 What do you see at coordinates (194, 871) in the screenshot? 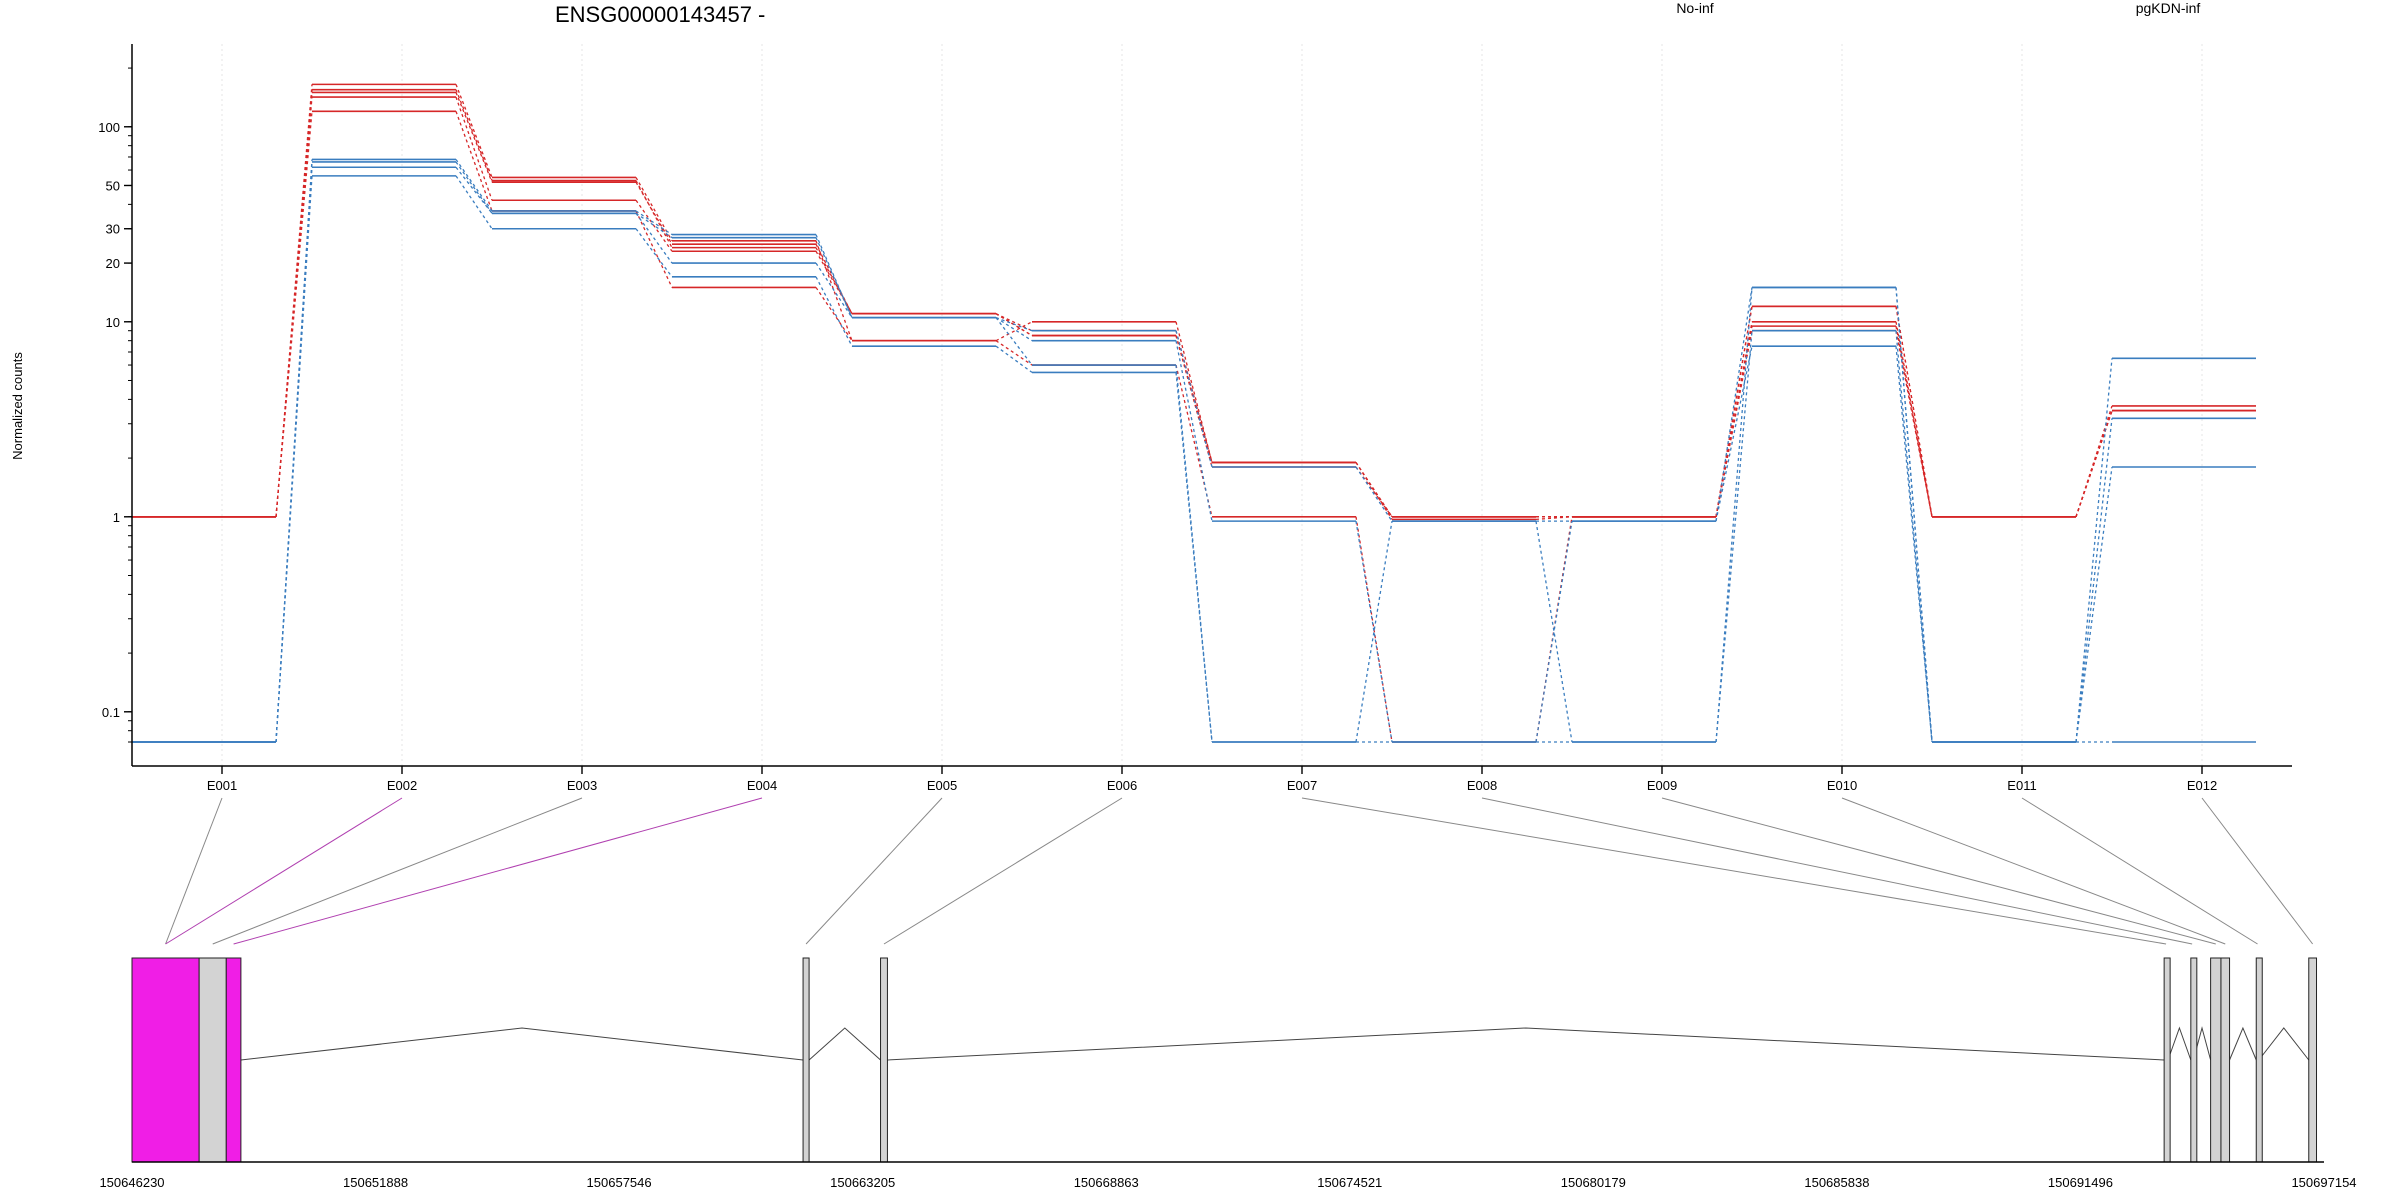
I see `exon-connector-e001` at bounding box center [194, 871].